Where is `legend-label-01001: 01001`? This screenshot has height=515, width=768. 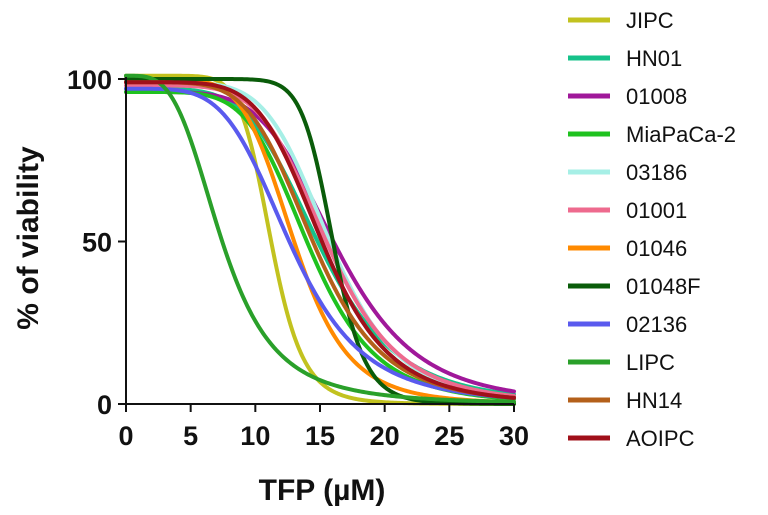 legend-label-01001: 01001 is located at coordinates (656, 210).